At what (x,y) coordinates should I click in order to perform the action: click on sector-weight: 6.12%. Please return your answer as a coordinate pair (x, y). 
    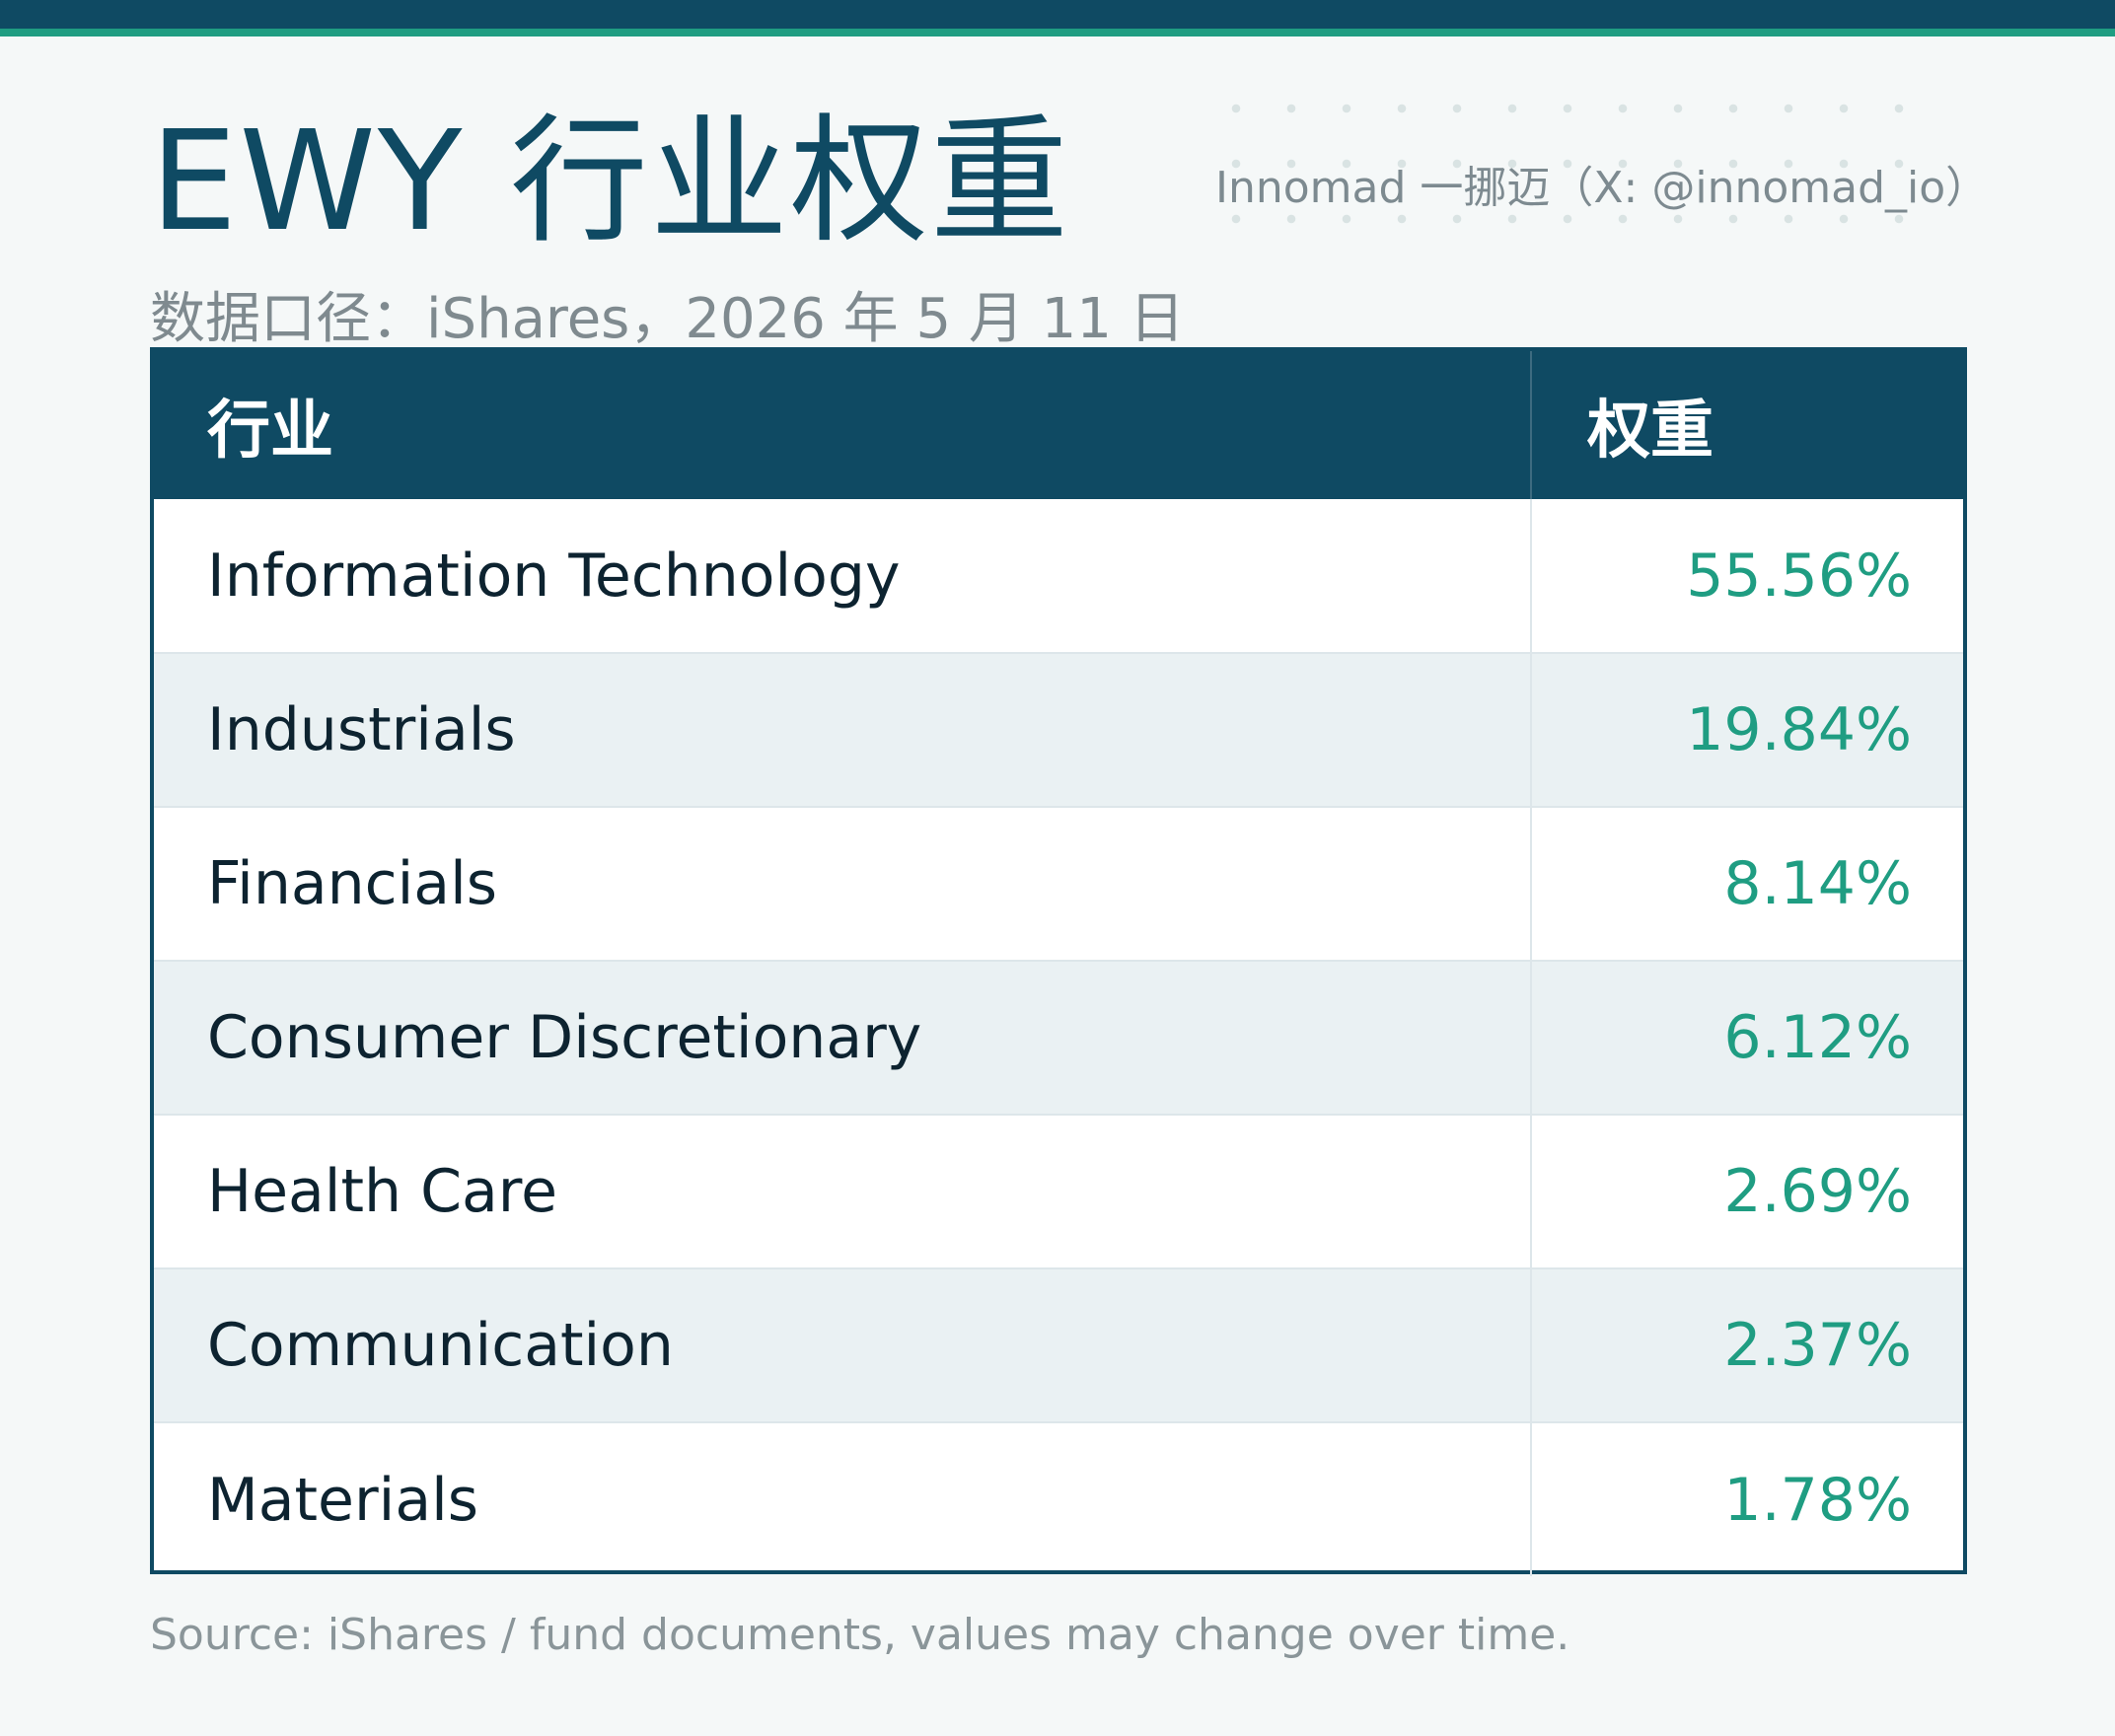
    Looking at the image, I should click on (1746, 1037).